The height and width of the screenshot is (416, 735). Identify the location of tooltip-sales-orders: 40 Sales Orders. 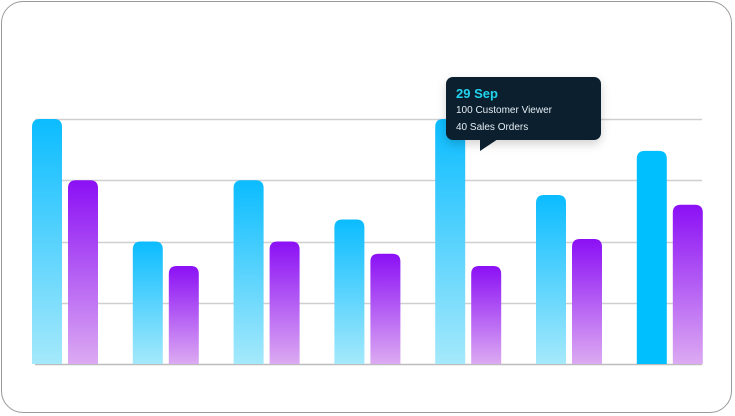
(492, 127).